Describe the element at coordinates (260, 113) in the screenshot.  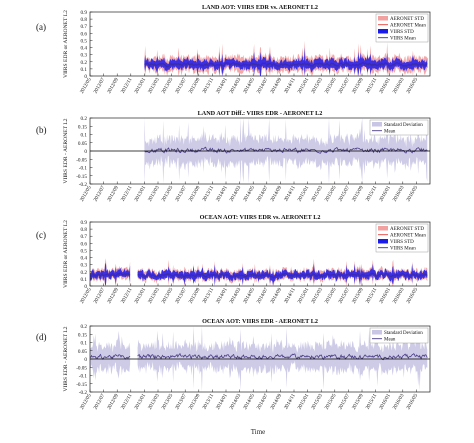
I see `chart-title: LAND AOT Diff.: VIIRS EDR - AERONET L2` at that location.